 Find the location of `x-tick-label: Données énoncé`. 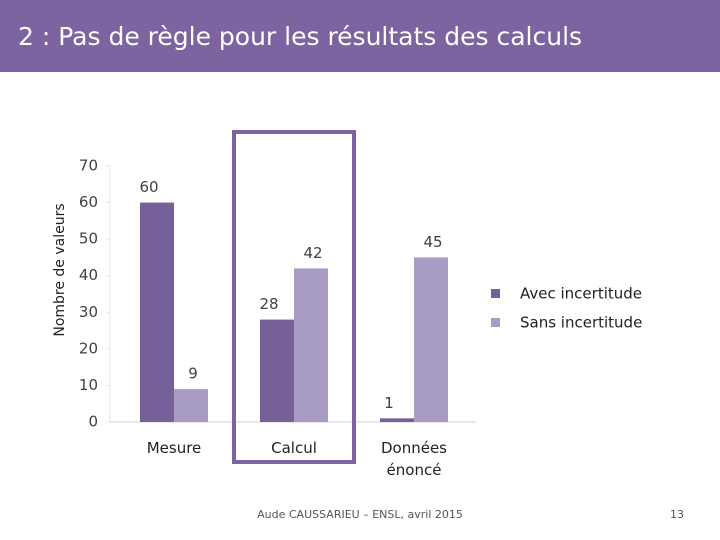

x-tick-label: Données énoncé is located at coordinates (413, 459).